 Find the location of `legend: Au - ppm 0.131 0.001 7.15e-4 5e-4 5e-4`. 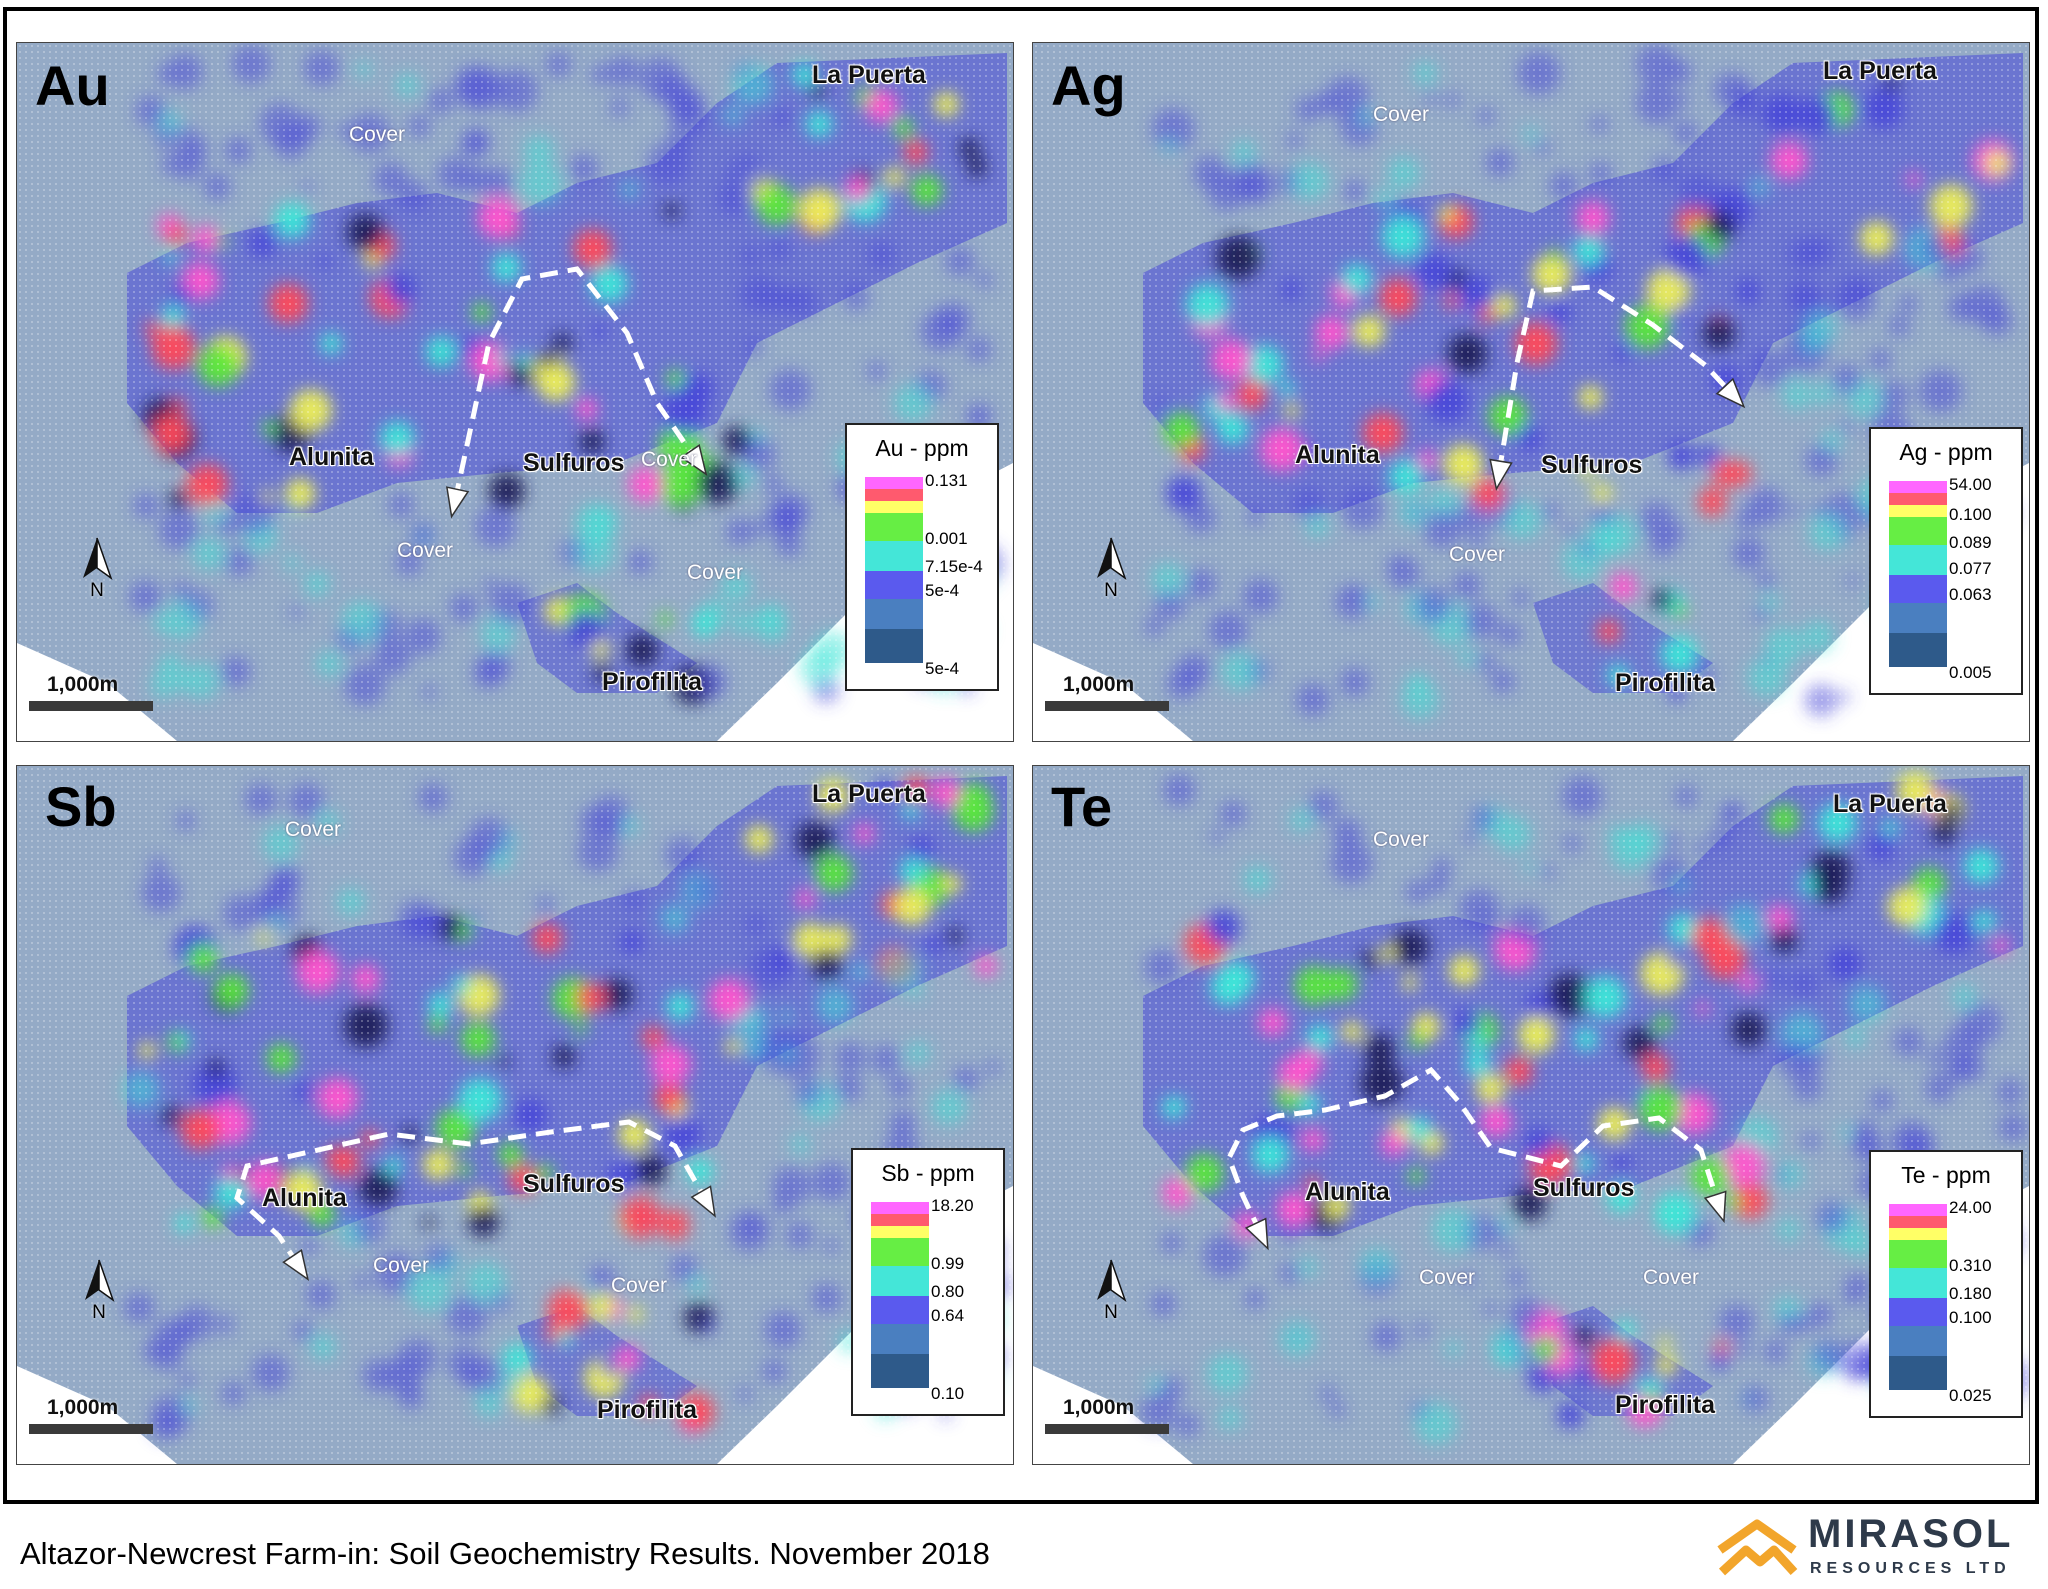

legend: Au - ppm 0.131 0.001 7.15e-4 5e-4 5e-4 is located at coordinates (922, 557).